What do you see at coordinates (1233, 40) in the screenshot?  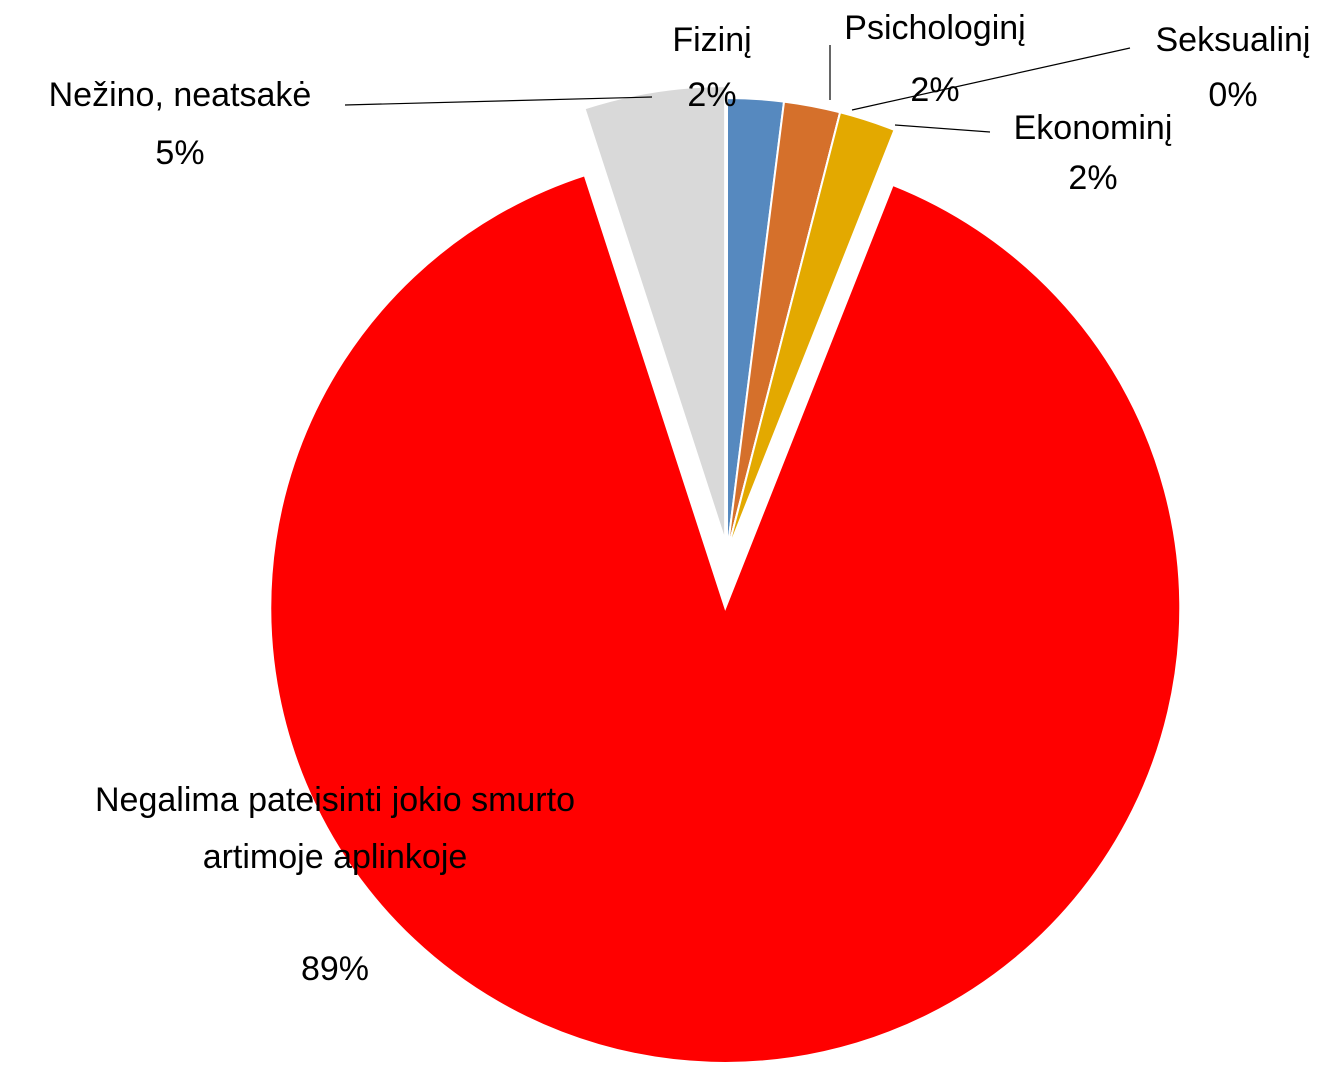 I see `slice-label: Seksualinį` at bounding box center [1233, 40].